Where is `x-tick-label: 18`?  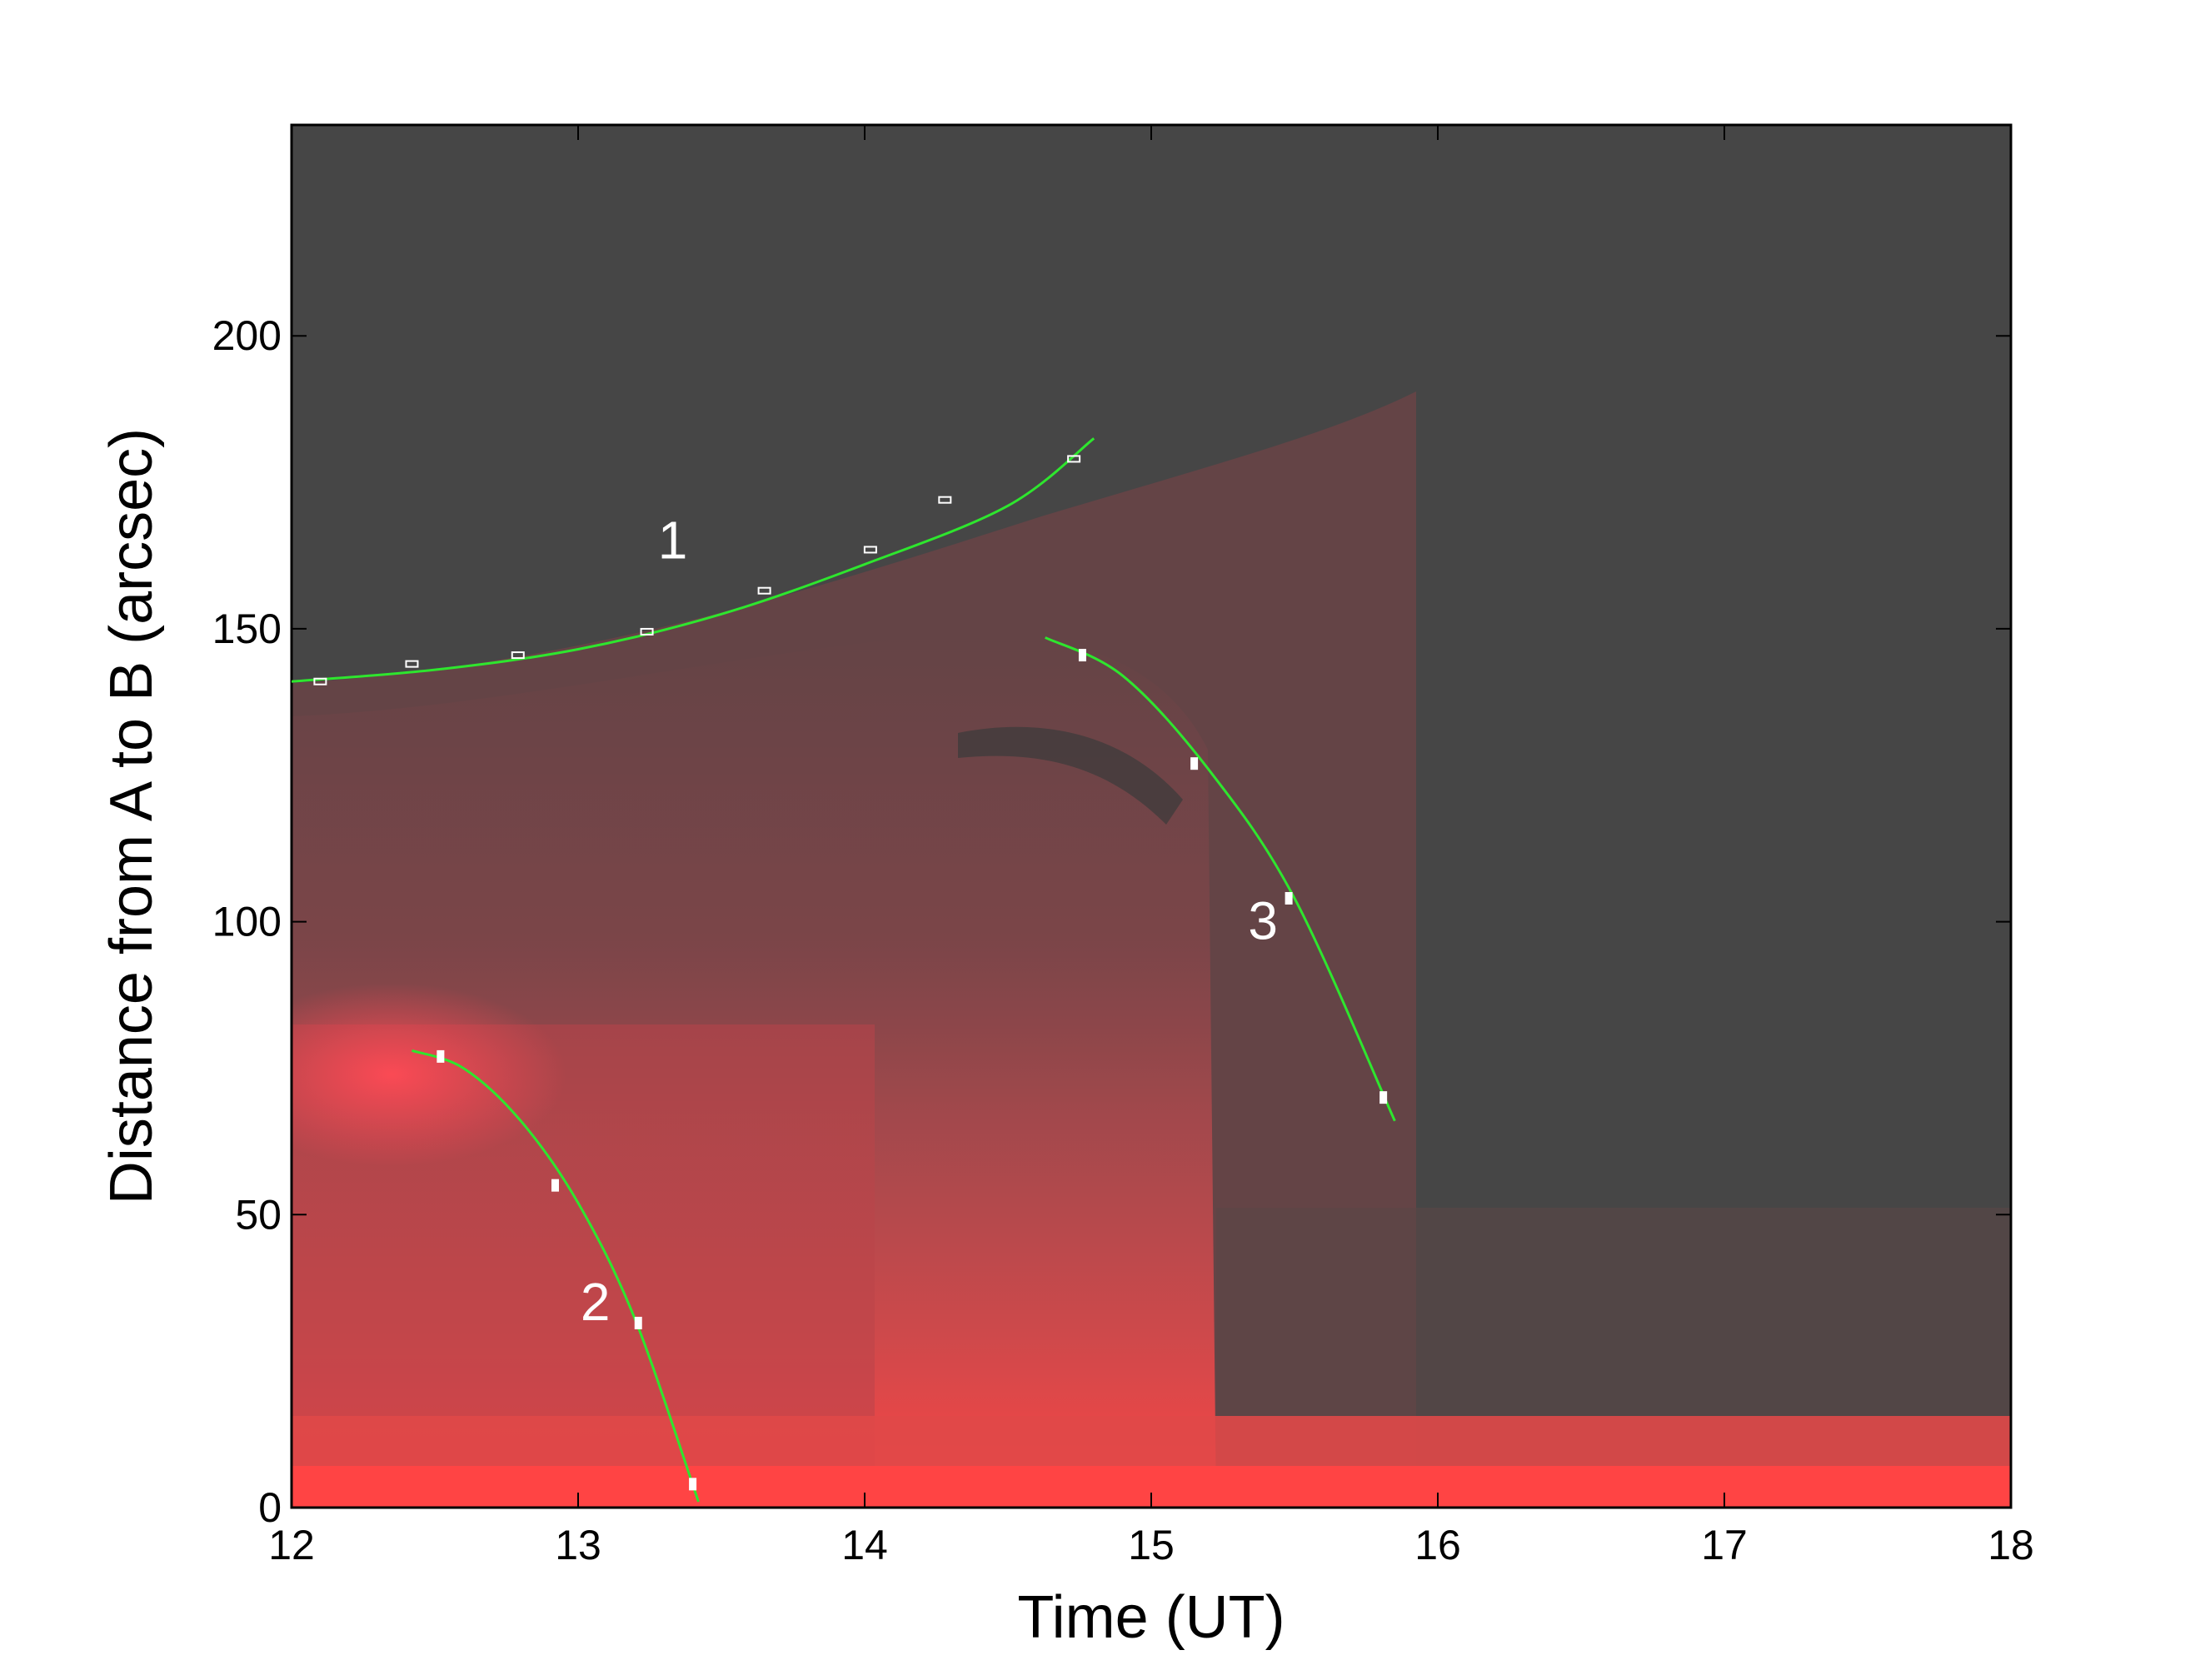
x-tick-label: 18 is located at coordinates (2011, 1545).